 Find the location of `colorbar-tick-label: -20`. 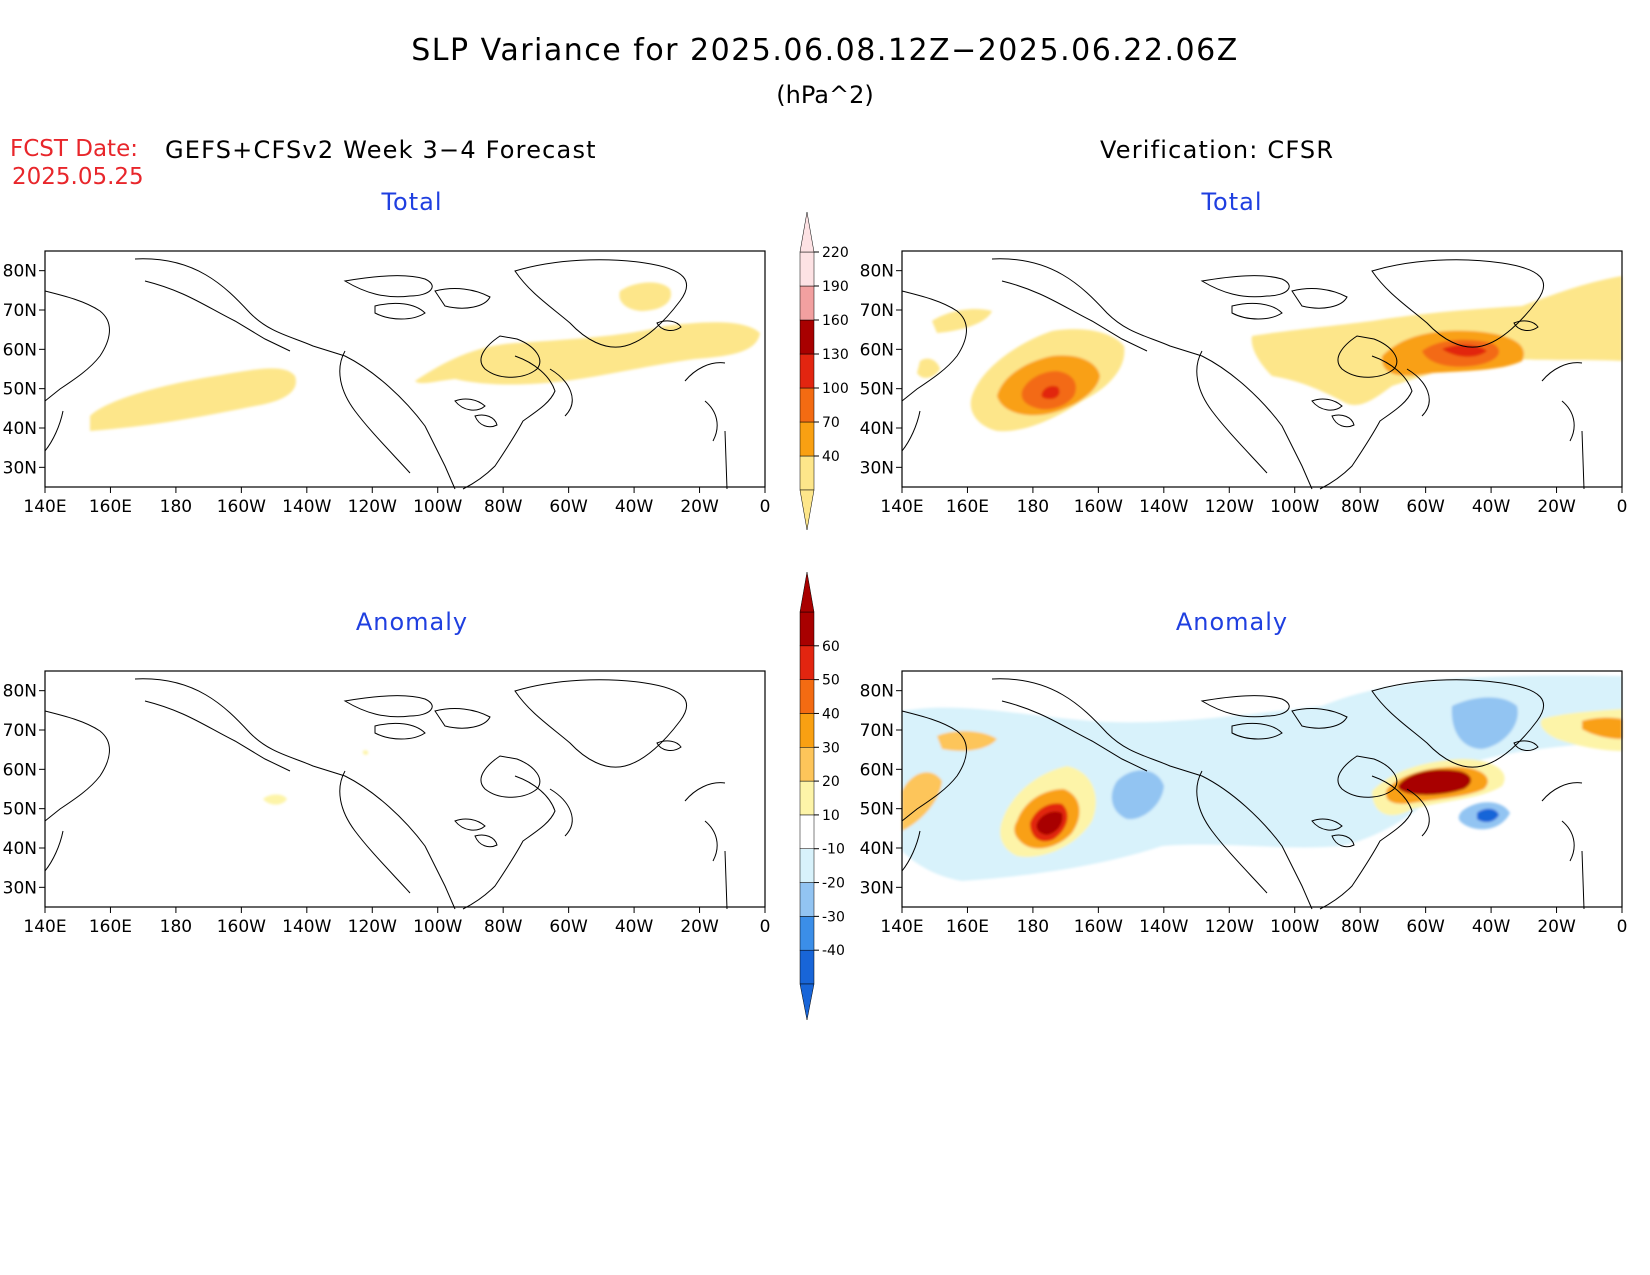

colorbar-tick-label: -20 is located at coordinates (833, 884).